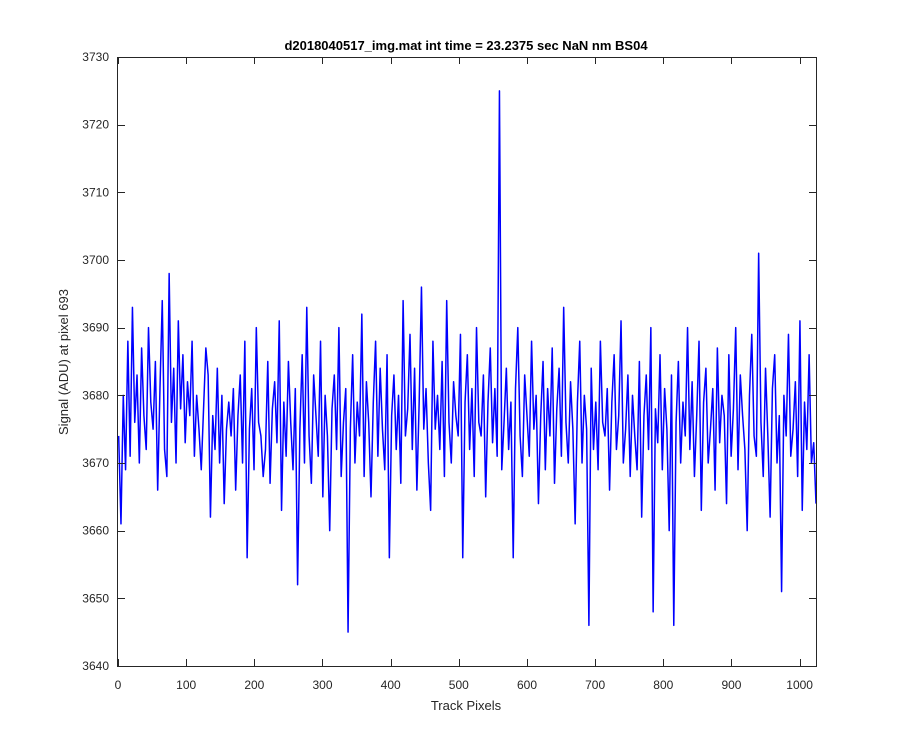 The width and height of the screenshot is (900, 755). Describe the element at coordinates (595, 685) in the screenshot. I see `x-tick-label: 700` at that location.